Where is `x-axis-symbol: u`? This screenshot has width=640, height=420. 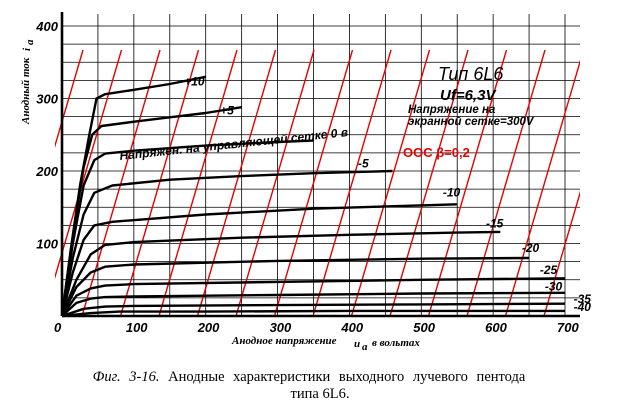
x-axis-symbol: u is located at coordinates (357, 344).